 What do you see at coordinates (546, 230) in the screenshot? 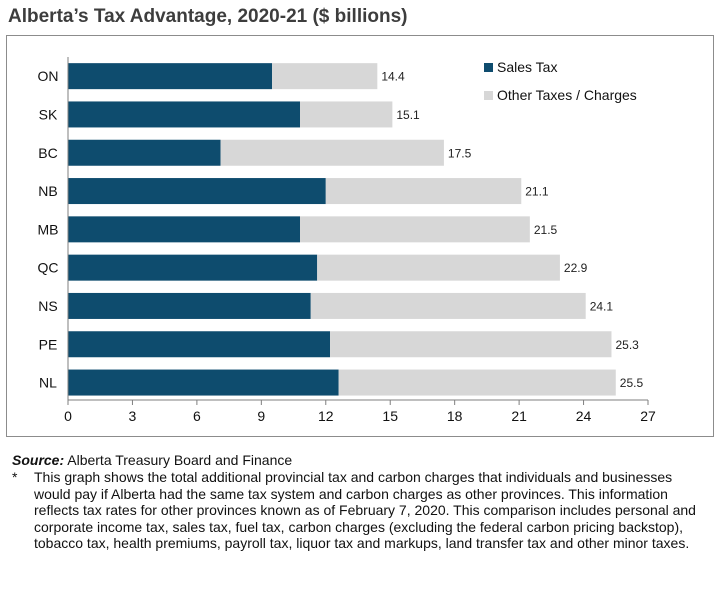
I see `total-label-mb: 21.5` at bounding box center [546, 230].